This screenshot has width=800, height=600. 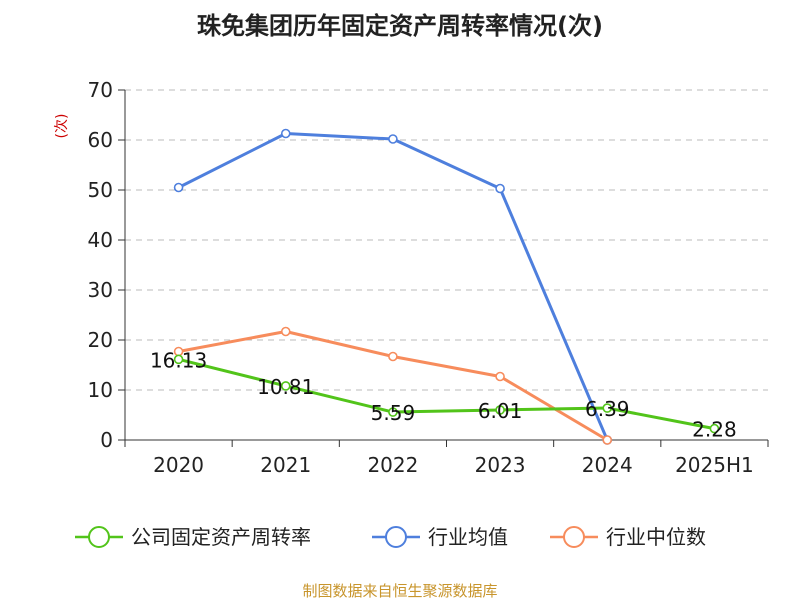 I want to click on legend-item: 行业均值, so click(x=440, y=537).